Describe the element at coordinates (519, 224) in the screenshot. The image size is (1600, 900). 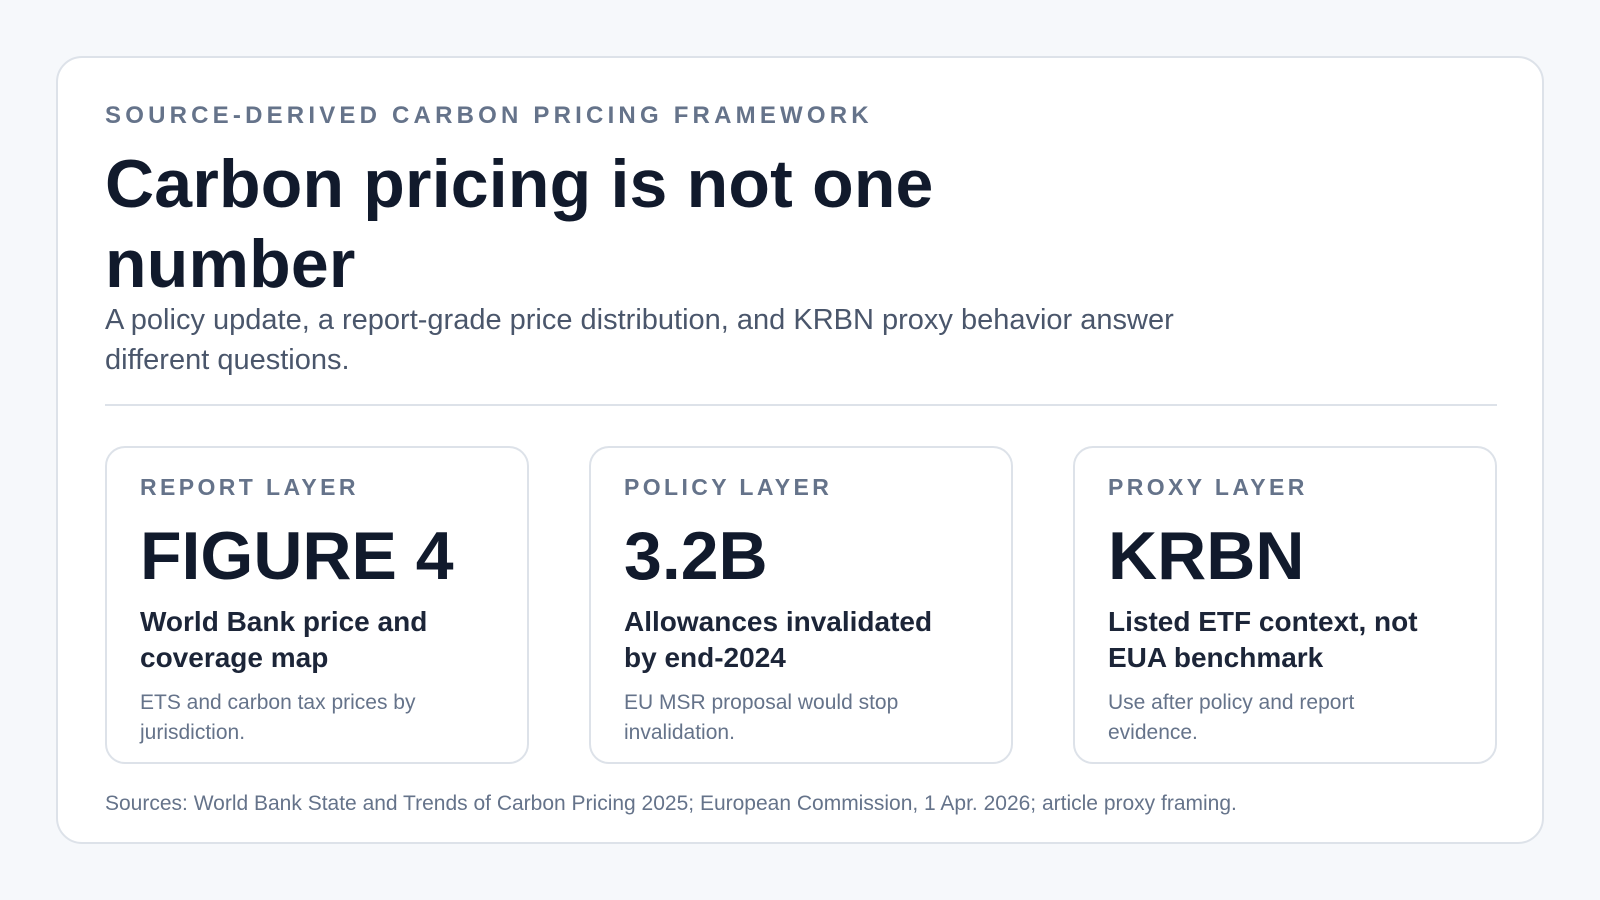
I see `page-title: Carbon pricing is not one number` at that location.